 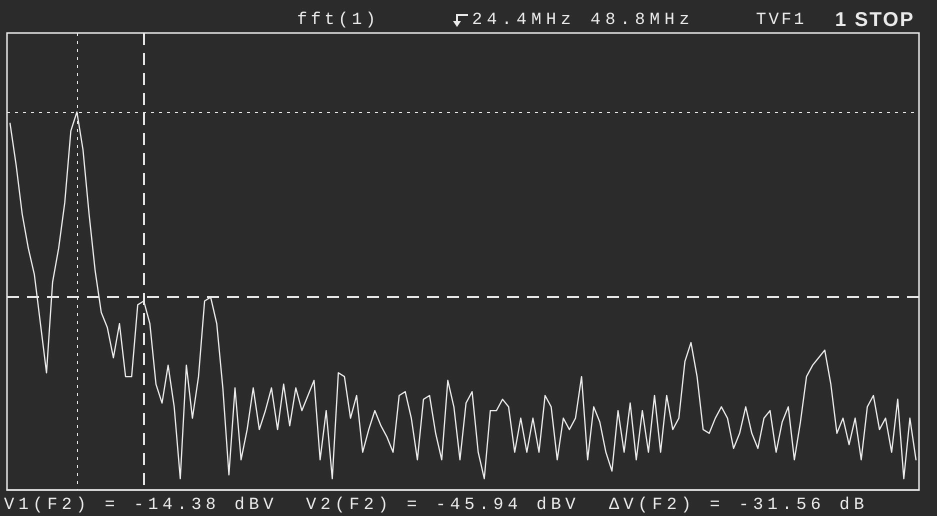 I want to click on text: 1 STOP, so click(x=875, y=20).